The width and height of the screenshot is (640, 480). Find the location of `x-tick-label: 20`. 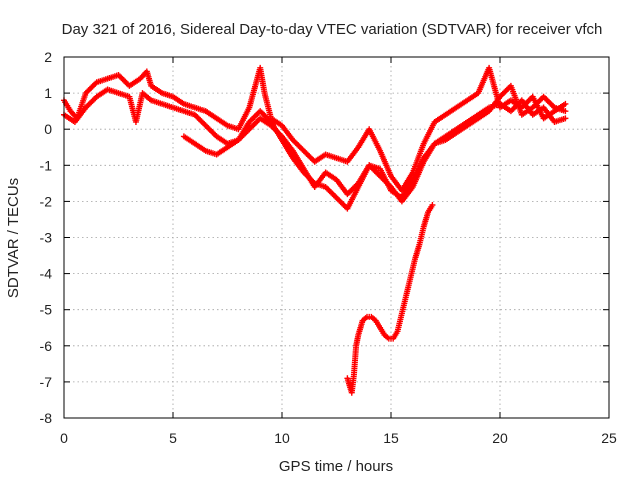

x-tick-label: 20 is located at coordinates (500, 438).